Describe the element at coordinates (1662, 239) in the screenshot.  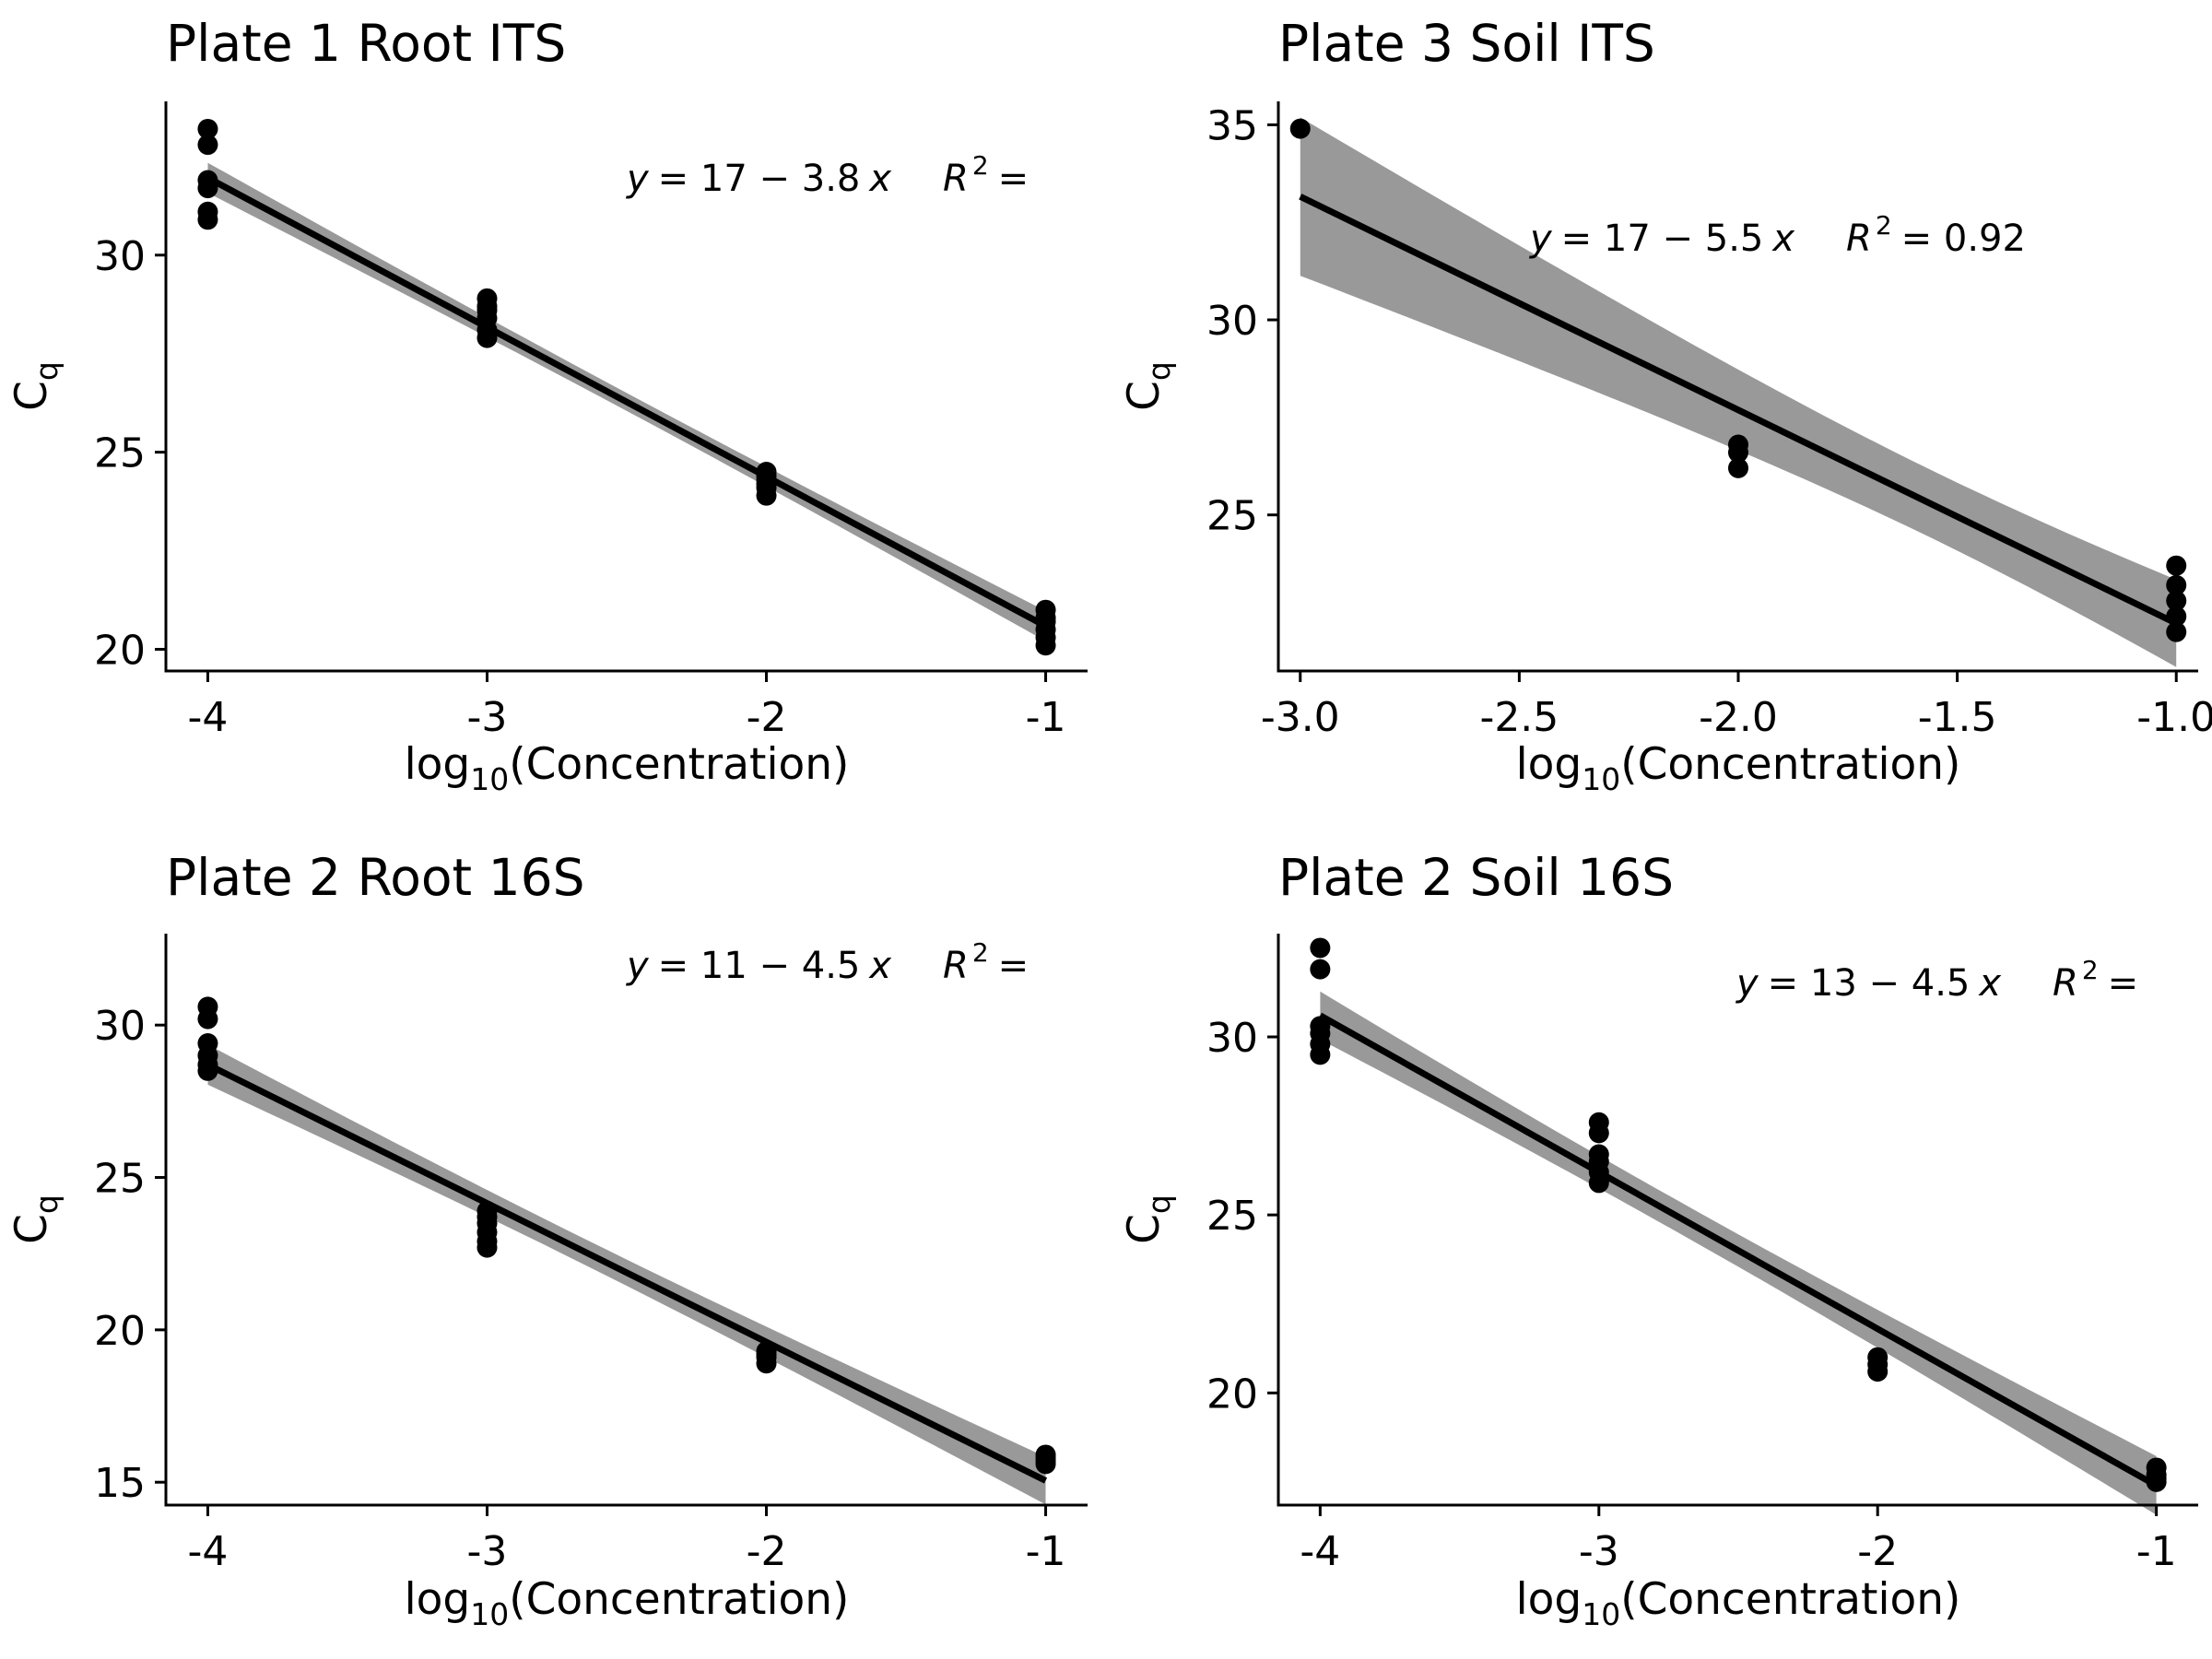
I see `equation-rhs: = 17 − 5.5` at that location.